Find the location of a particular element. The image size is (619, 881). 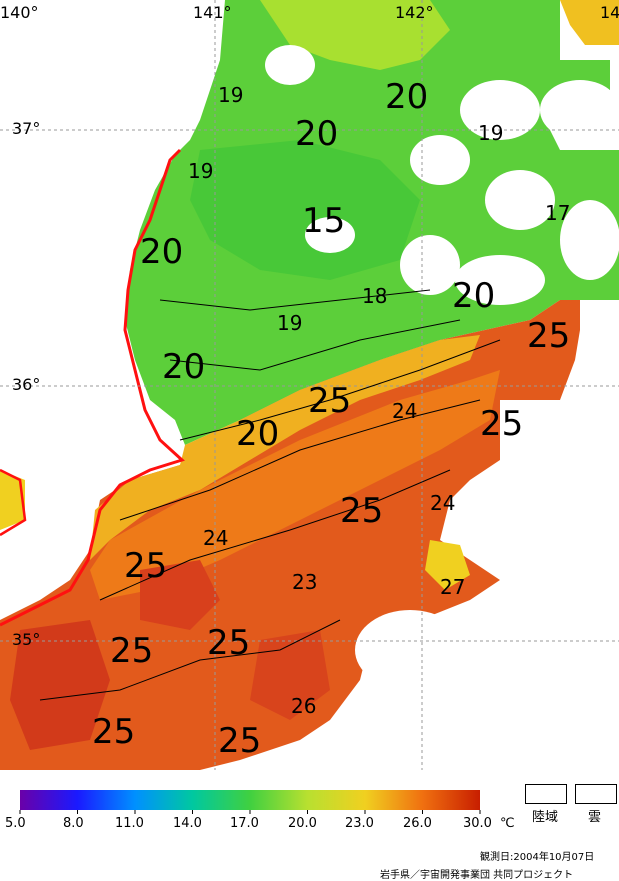

credit-text: 岩手県／宇宙開発事業団 共同プロジェクト is located at coordinates (477, 875).